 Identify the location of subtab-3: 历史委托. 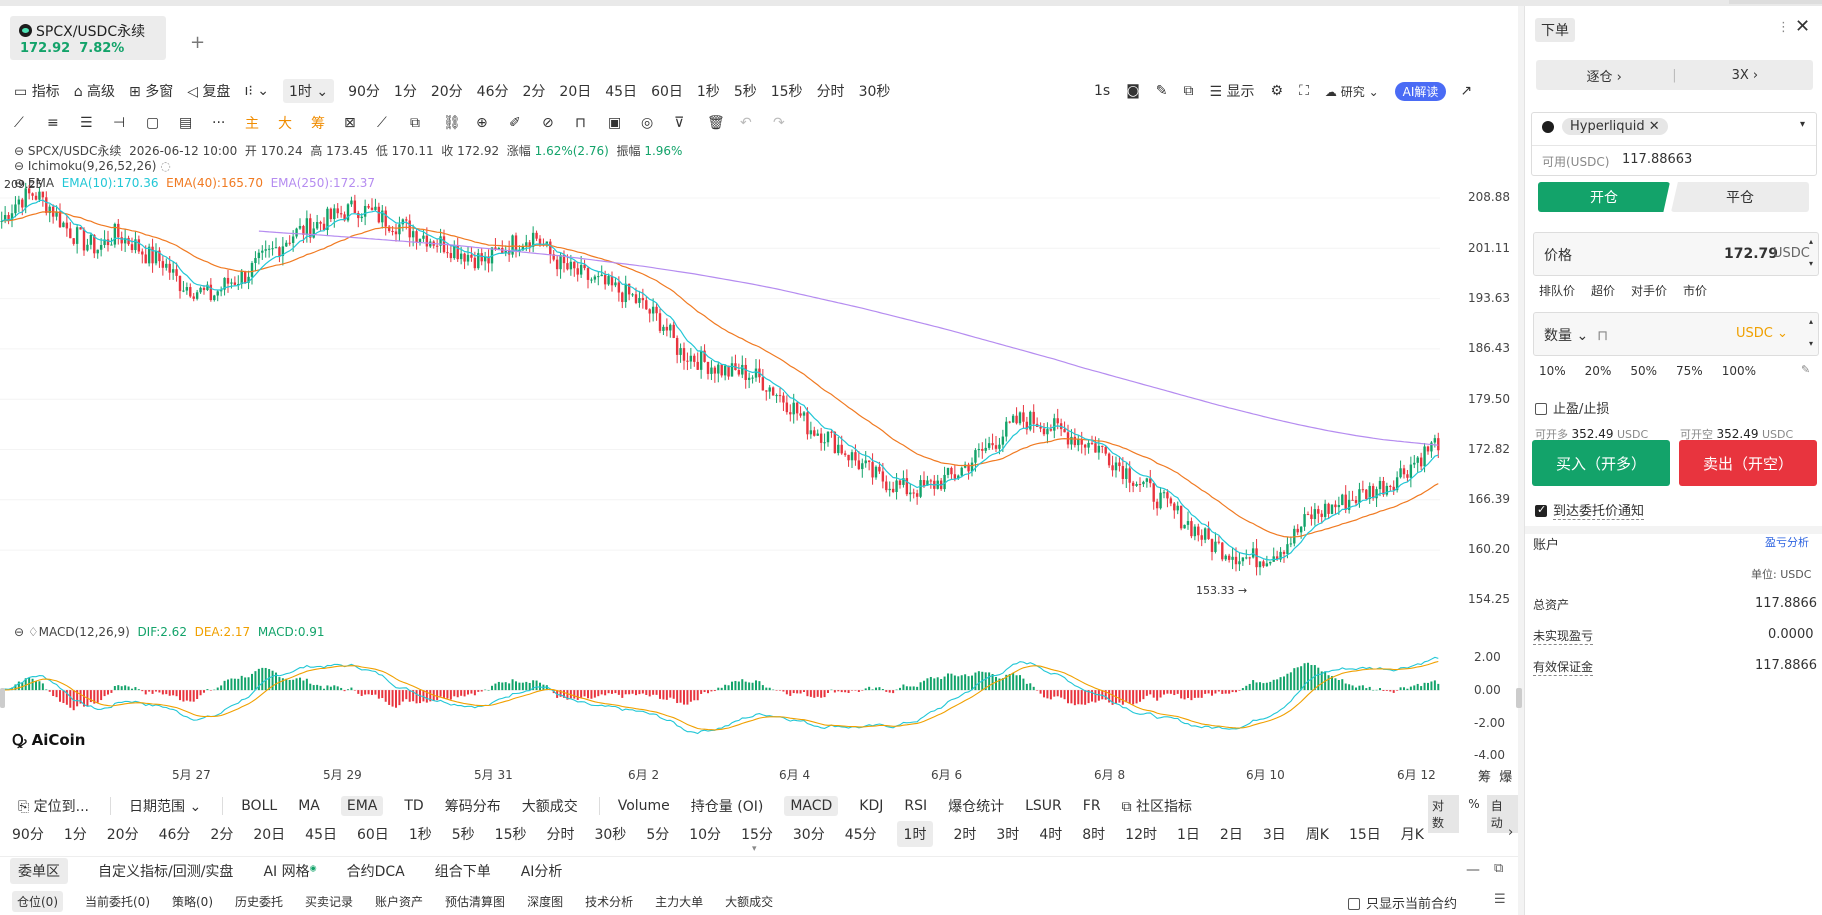
(259, 901).